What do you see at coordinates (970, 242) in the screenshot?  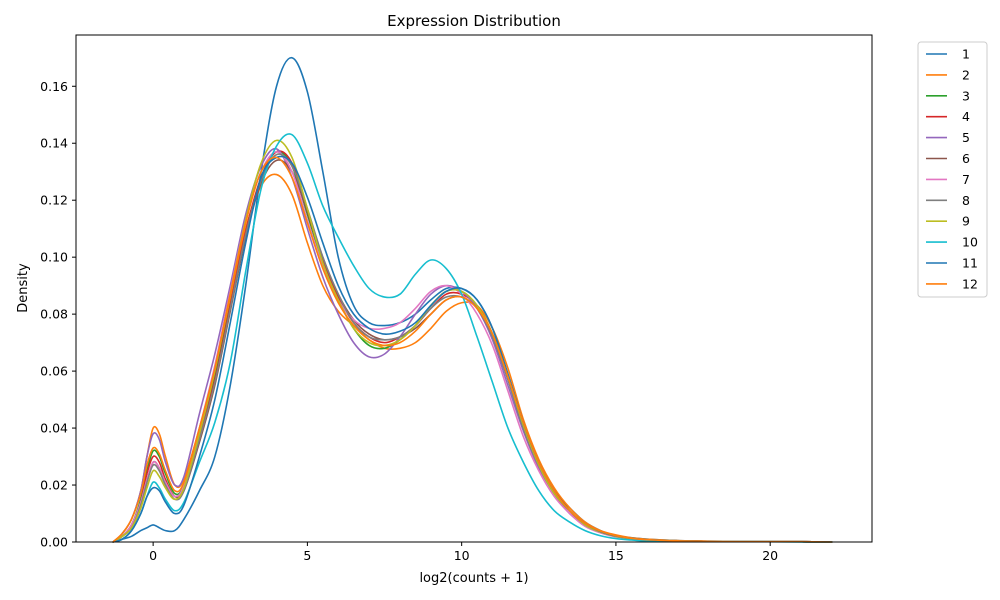 I see `legend-label: 10` at bounding box center [970, 242].